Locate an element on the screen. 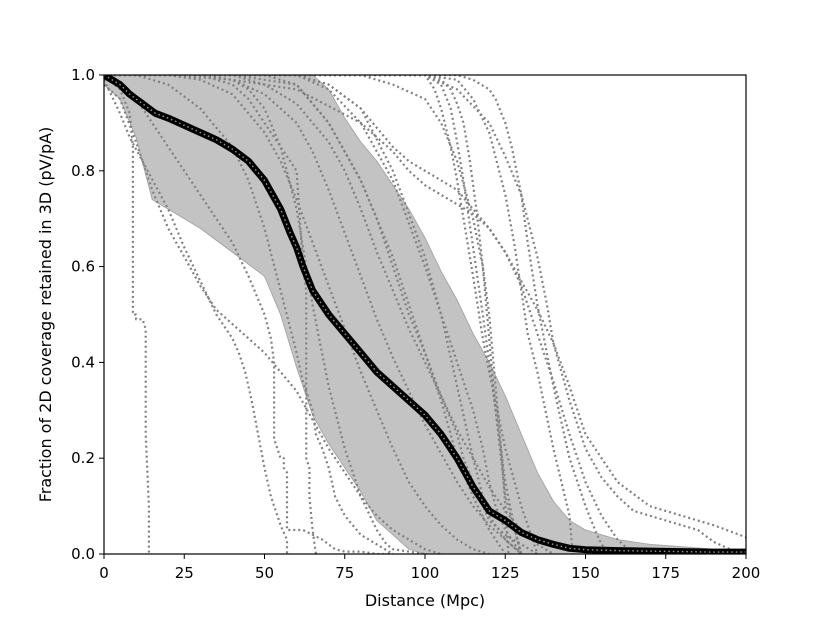  y-tick-label: 0.4 is located at coordinates (83, 362).